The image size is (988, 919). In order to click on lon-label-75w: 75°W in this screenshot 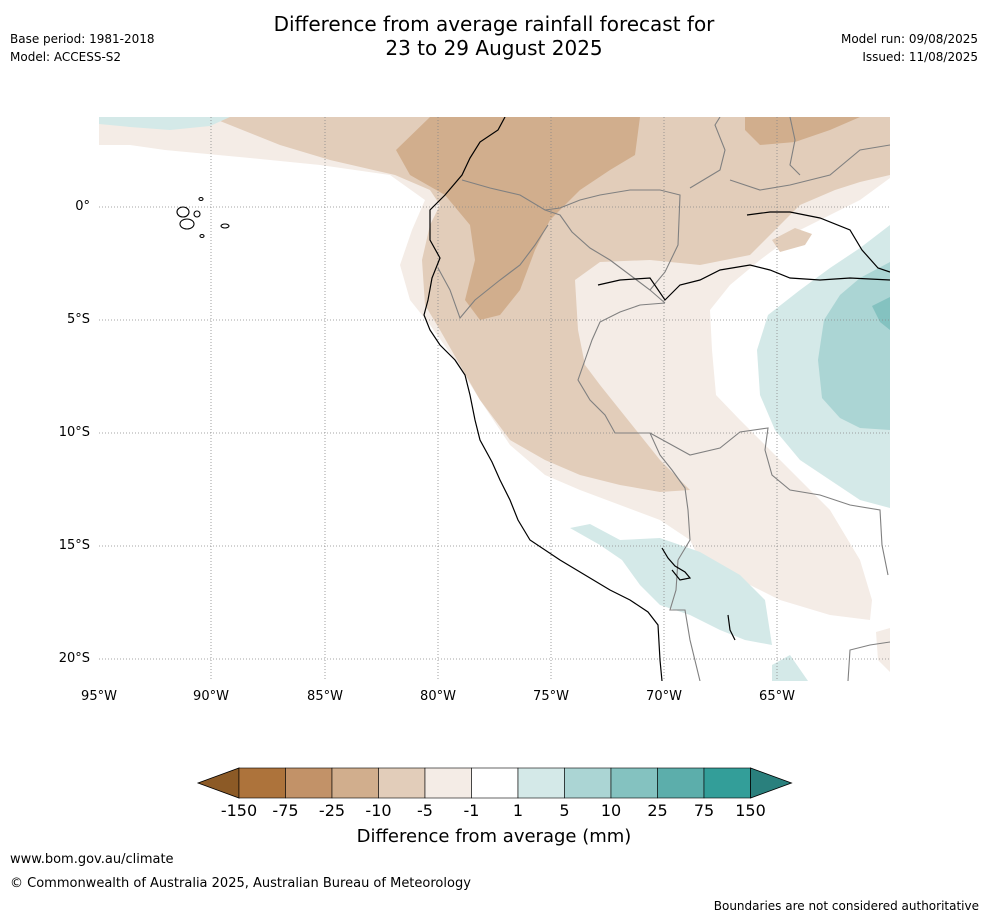, I will do `click(551, 696)`.